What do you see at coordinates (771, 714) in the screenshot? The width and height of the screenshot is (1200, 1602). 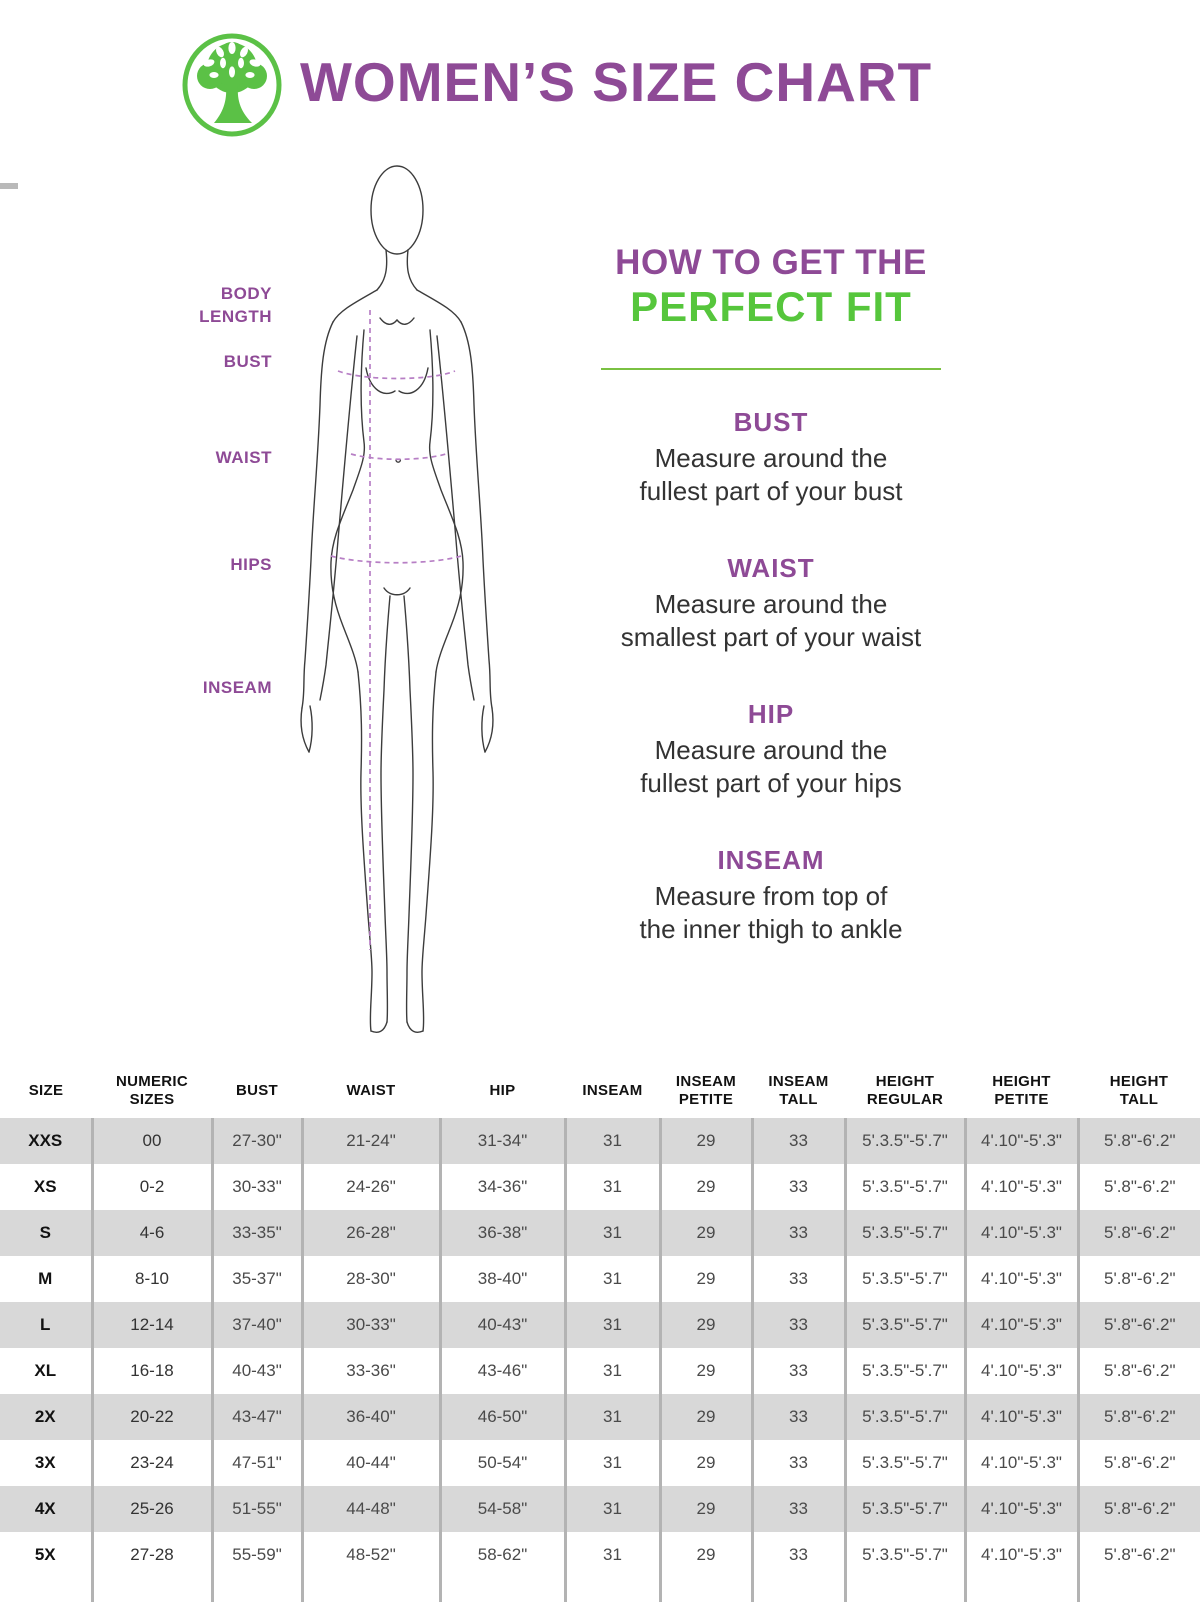 I see `guide-section-title: HIP` at bounding box center [771, 714].